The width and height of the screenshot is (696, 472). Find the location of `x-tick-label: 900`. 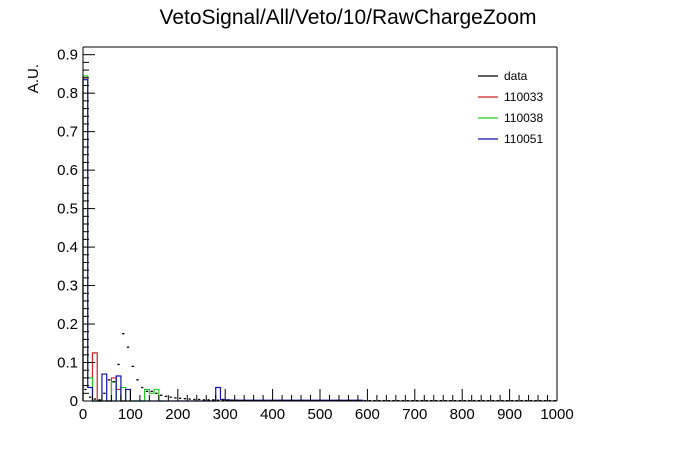

x-tick-label: 900 is located at coordinates (509, 414).